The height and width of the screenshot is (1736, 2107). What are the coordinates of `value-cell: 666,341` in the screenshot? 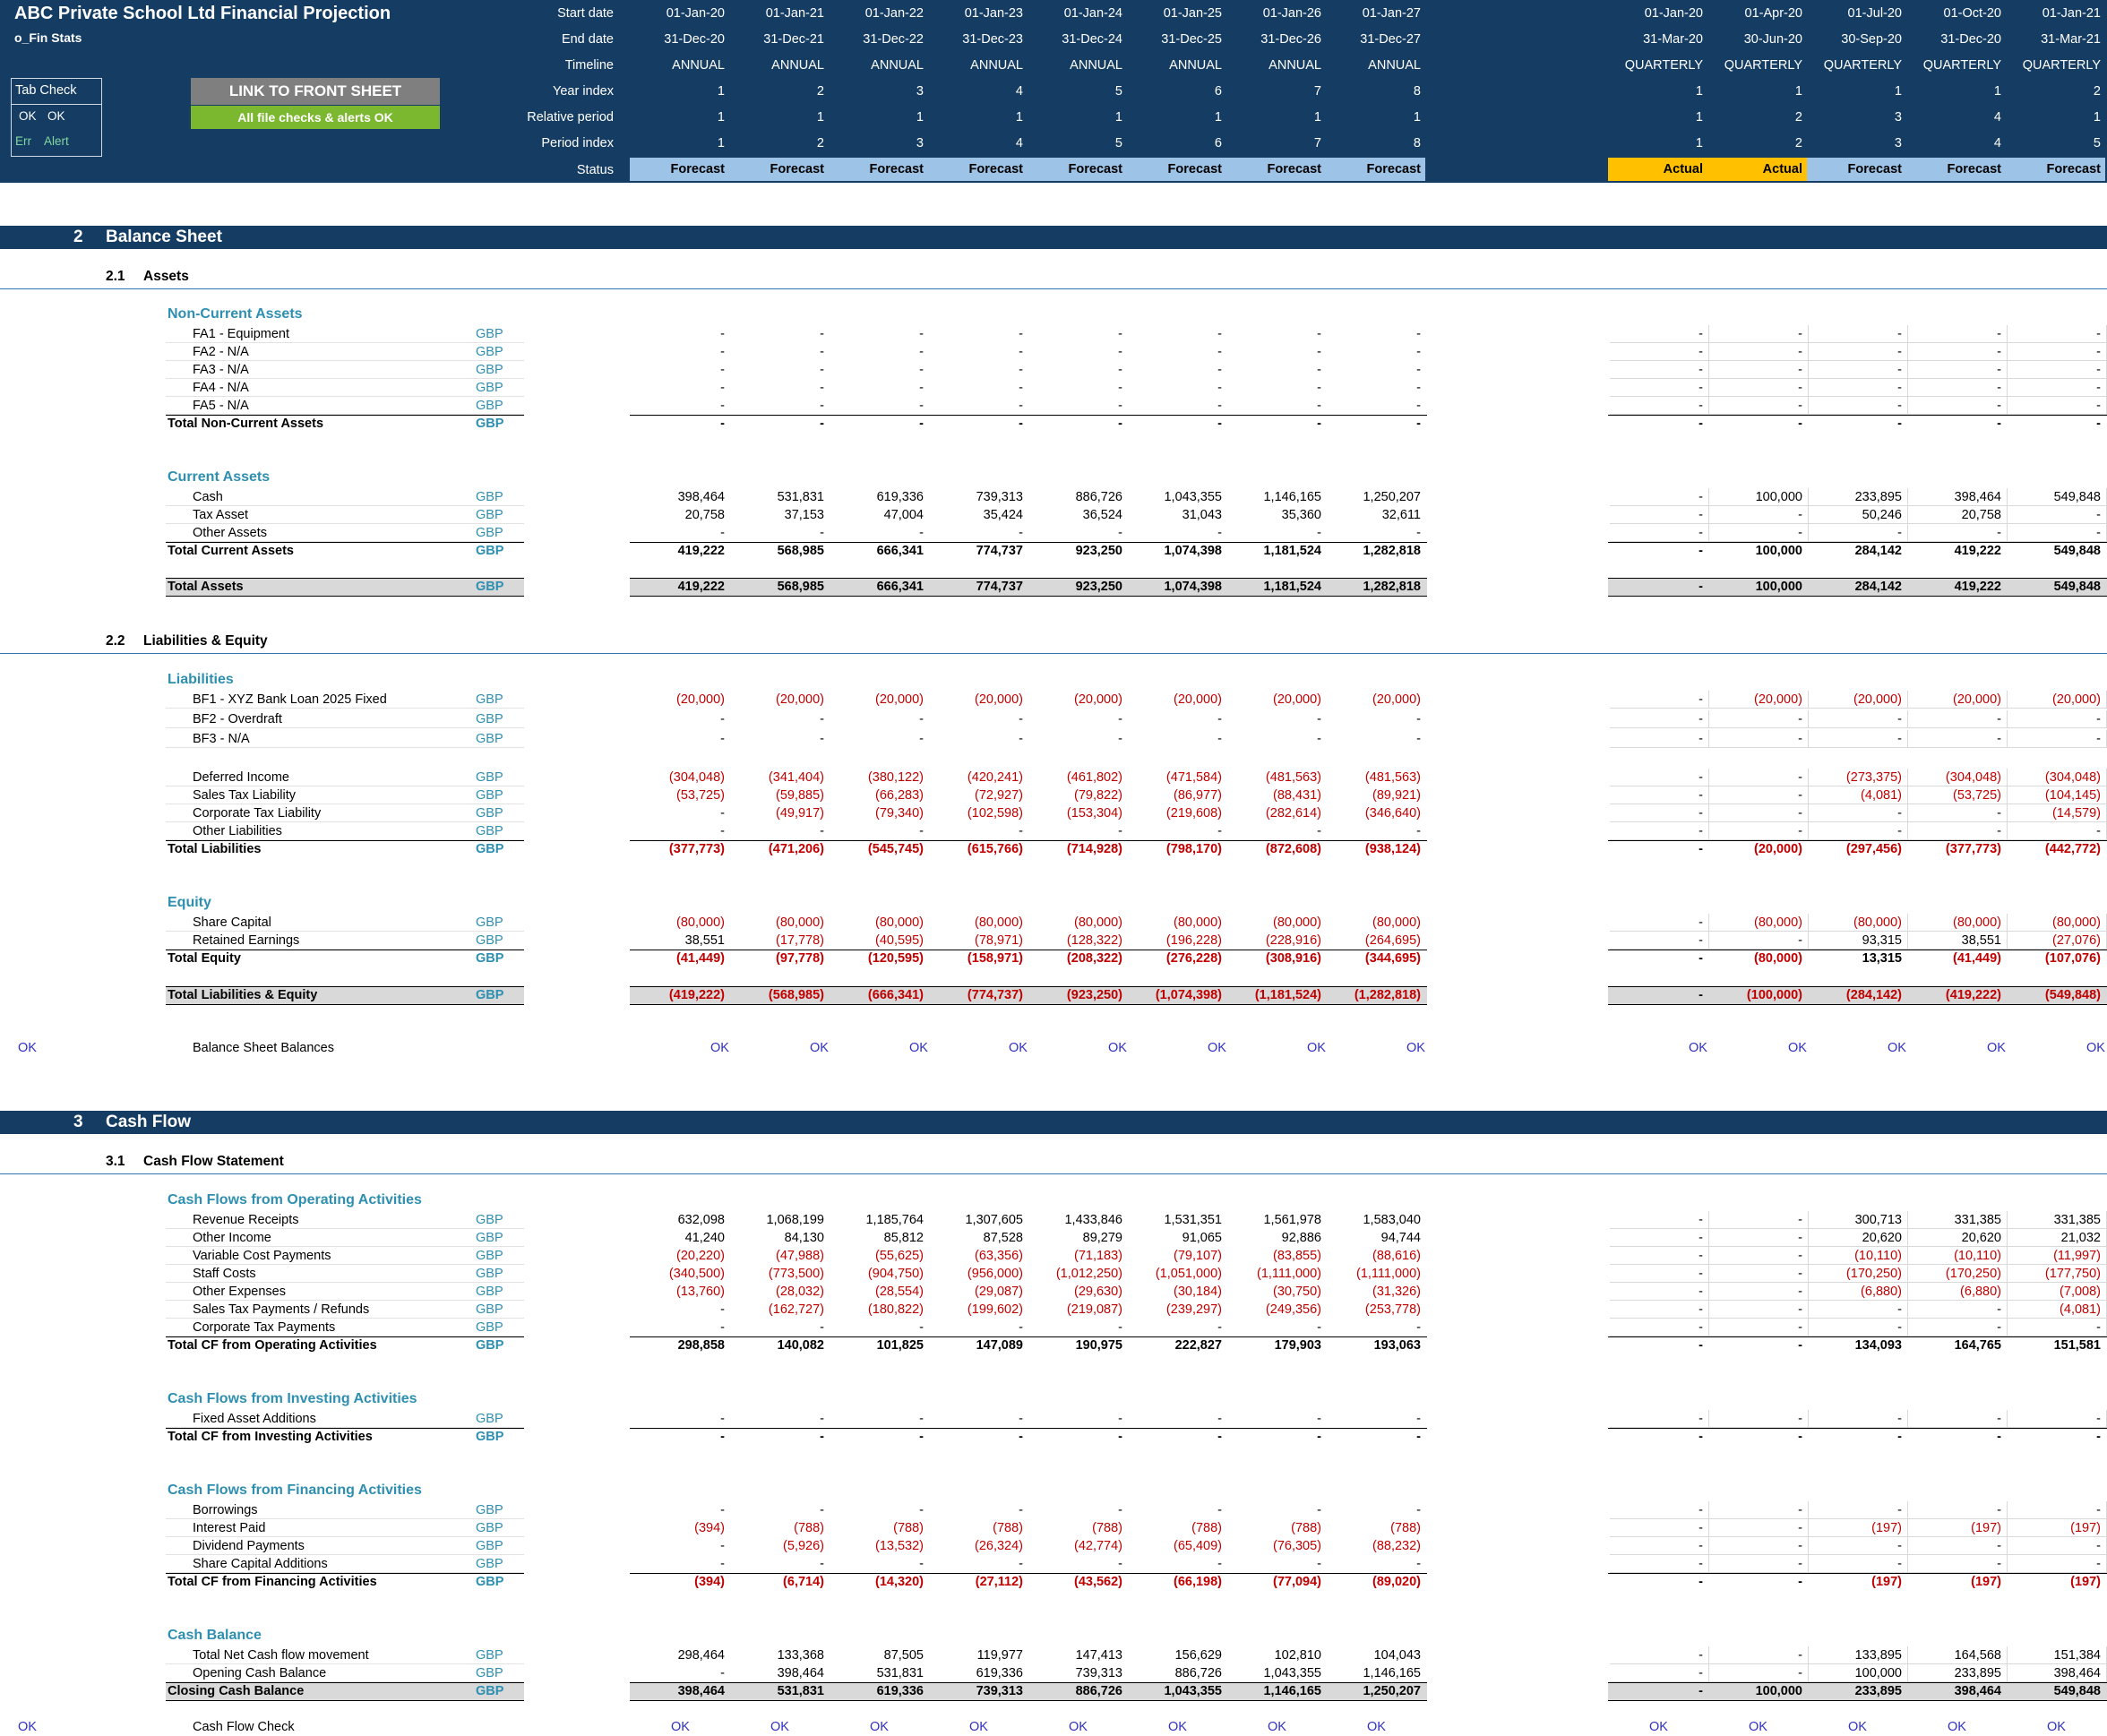 It's located at (900, 587).